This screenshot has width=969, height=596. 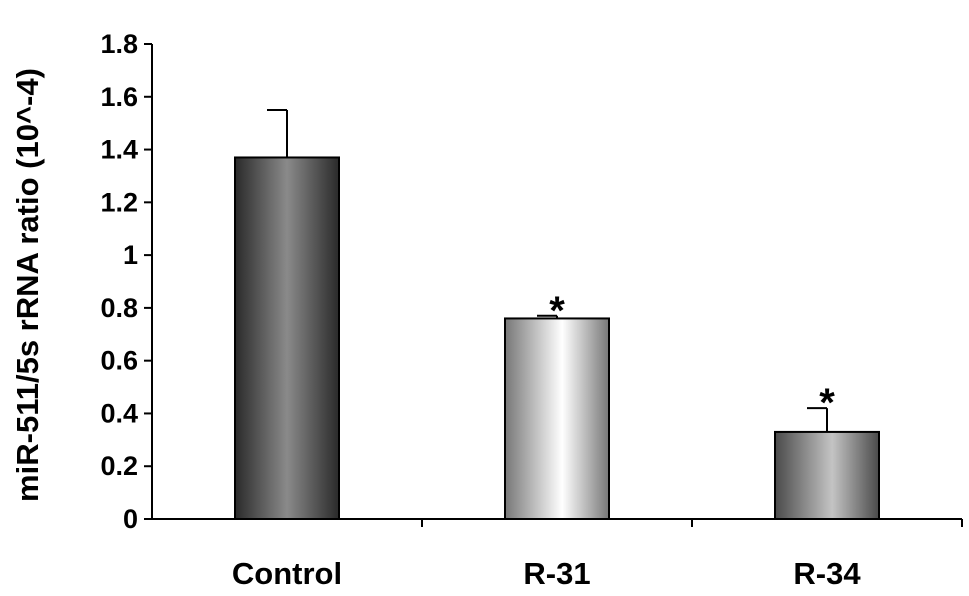 I want to click on y-tick-label: 0.8, so click(x=119, y=308).